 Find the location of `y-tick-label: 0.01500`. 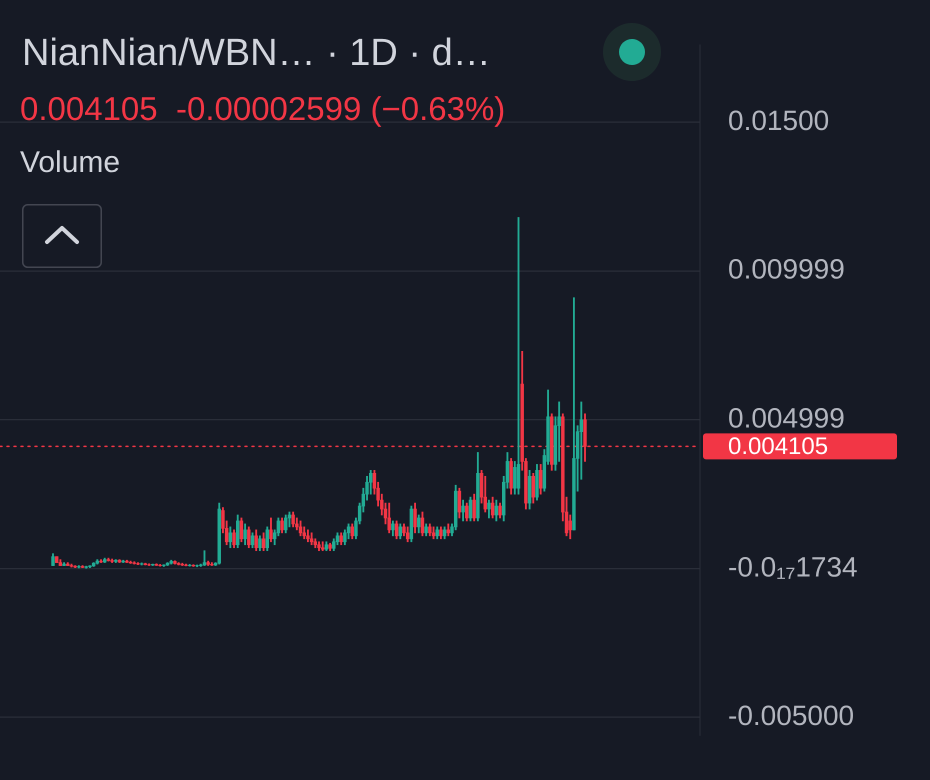

y-tick-label: 0.01500 is located at coordinates (779, 120).